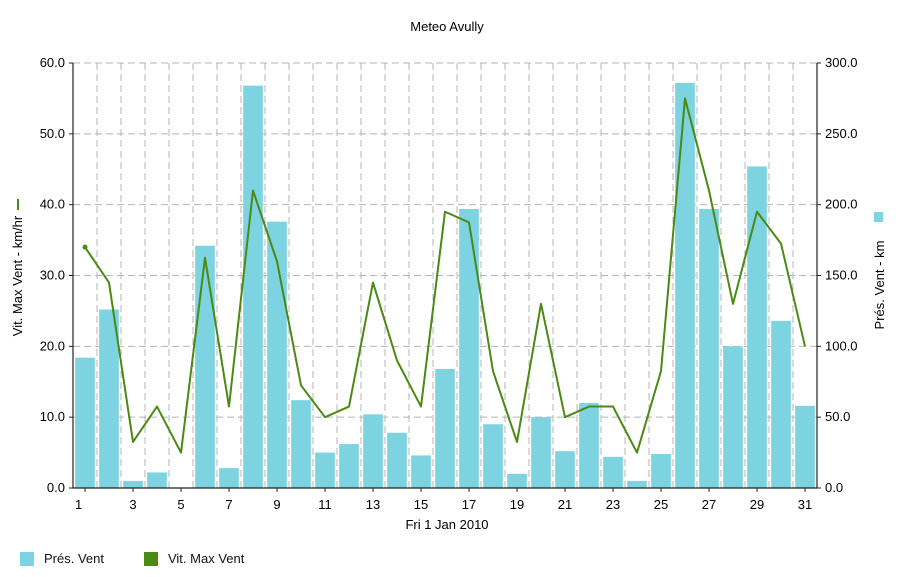 This screenshot has width=900, height=577. Describe the element at coordinates (52, 204) in the screenshot. I see `y-left-tick-label: 40.0` at that location.